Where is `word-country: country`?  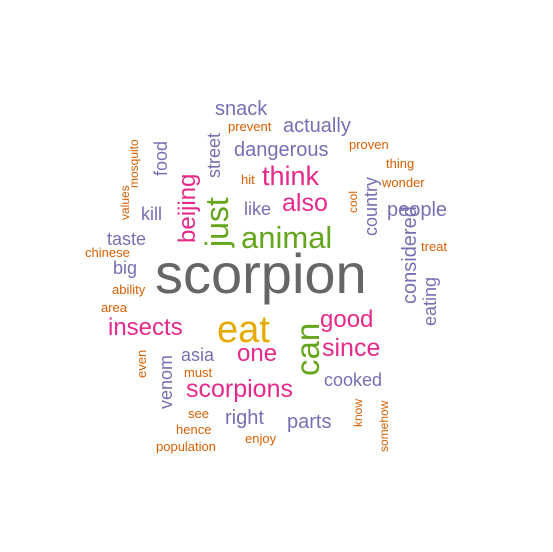 word-country: country is located at coordinates (371, 206).